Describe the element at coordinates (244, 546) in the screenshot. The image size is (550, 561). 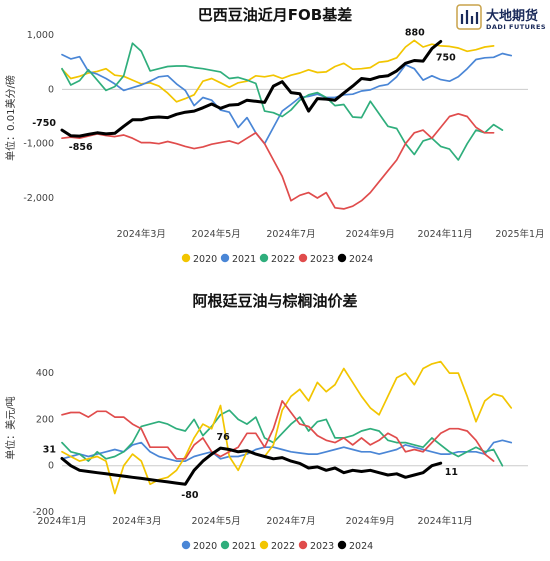
I see `chart2-legend-label: 2021` at that location.